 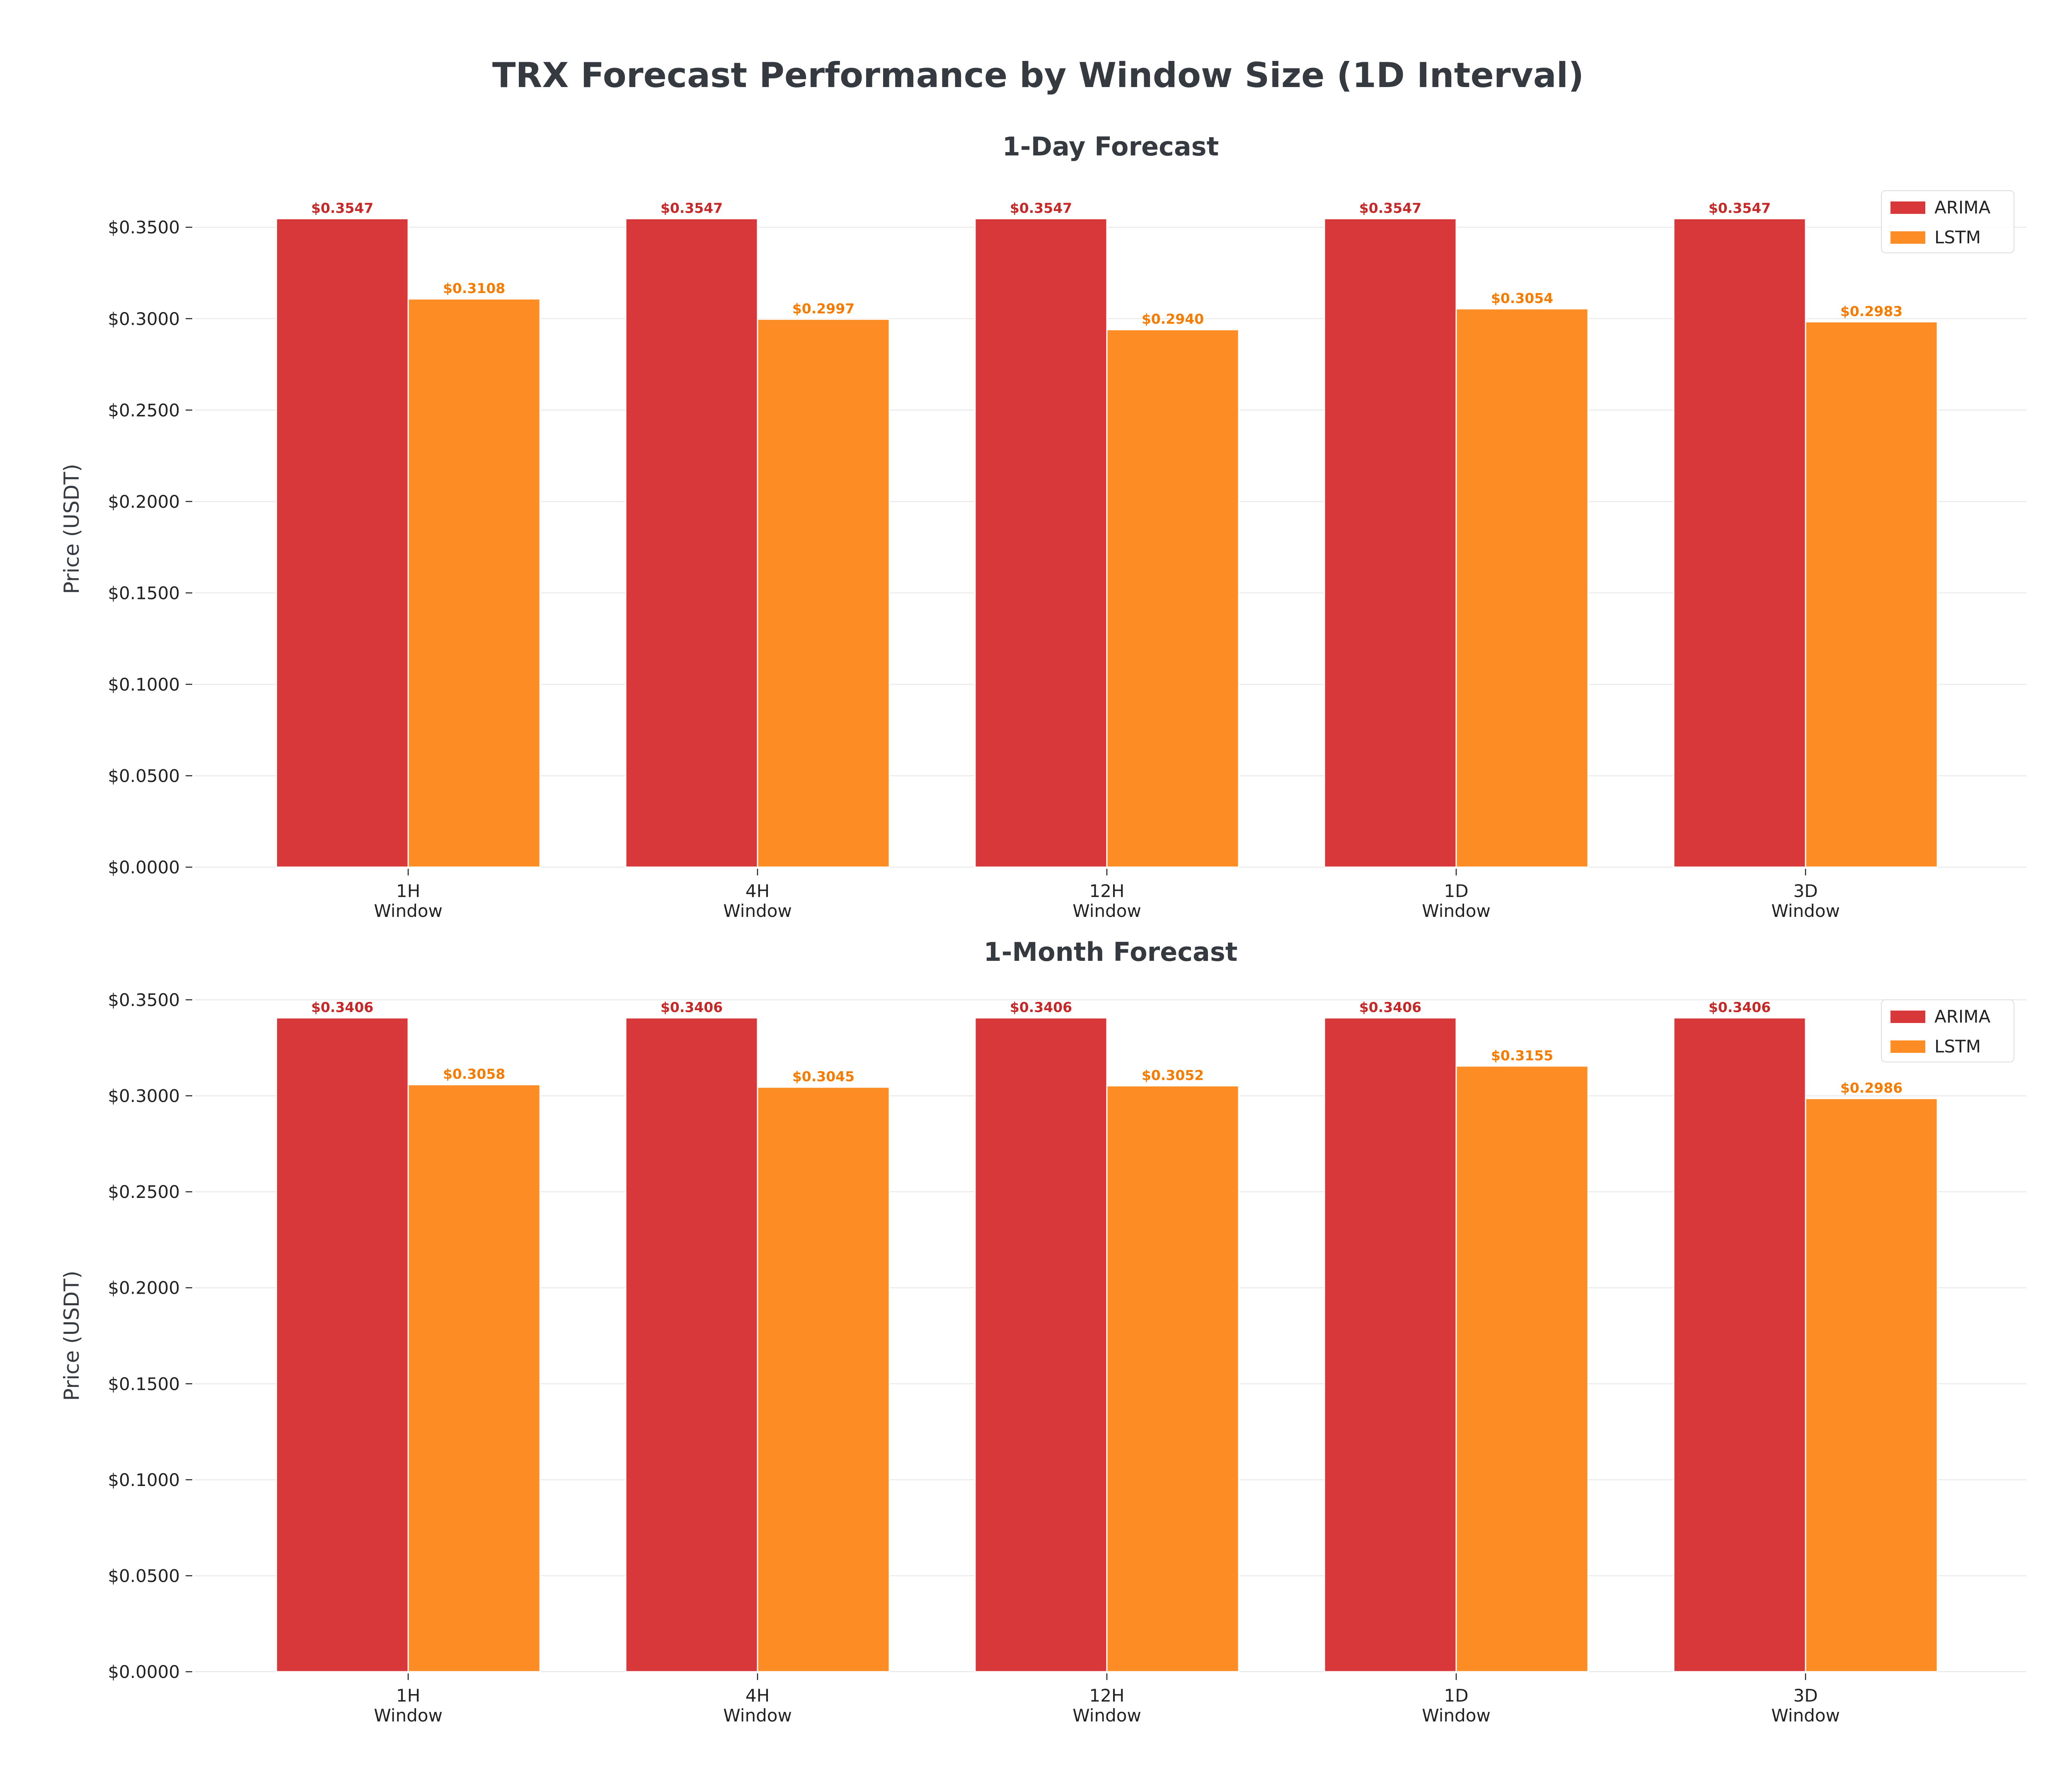 I want to click on data-label: $0.3054, so click(x=1522, y=298).